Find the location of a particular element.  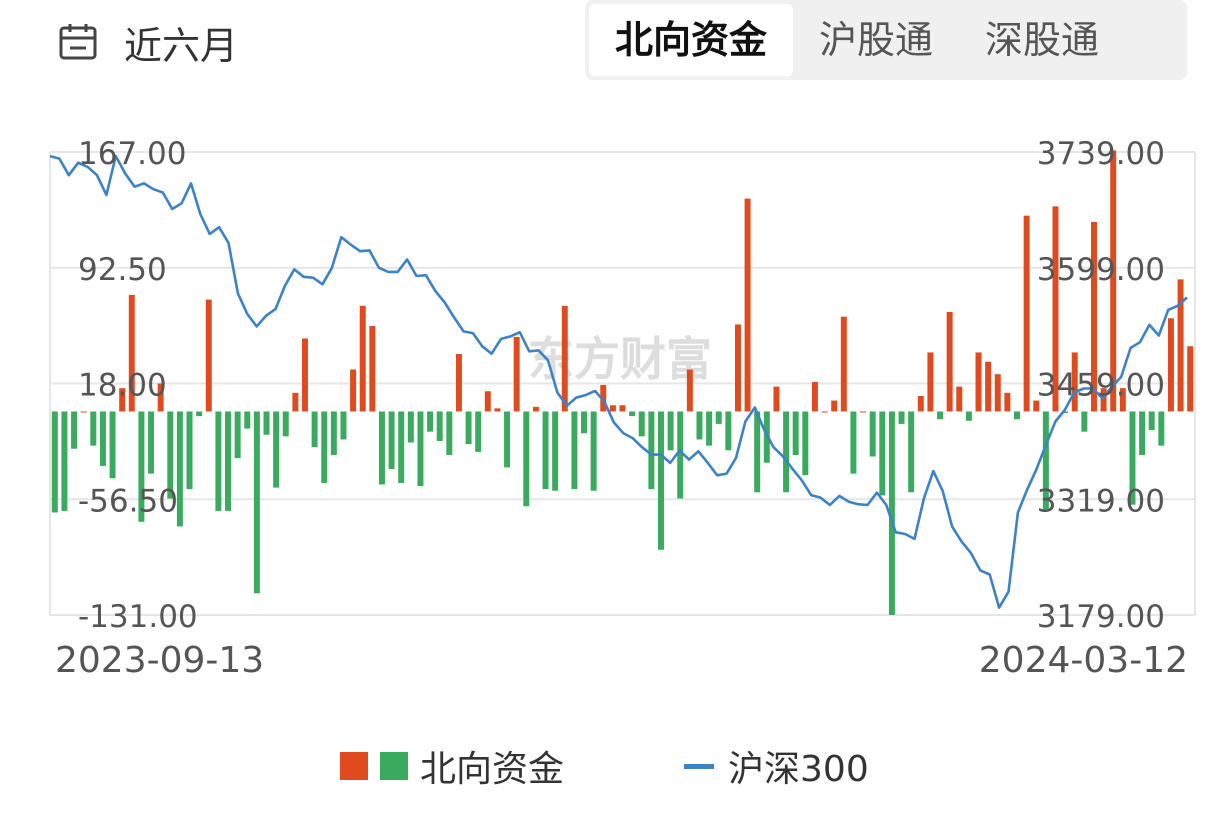

period-selector: 近六月 is located at coordinates (148, 42).